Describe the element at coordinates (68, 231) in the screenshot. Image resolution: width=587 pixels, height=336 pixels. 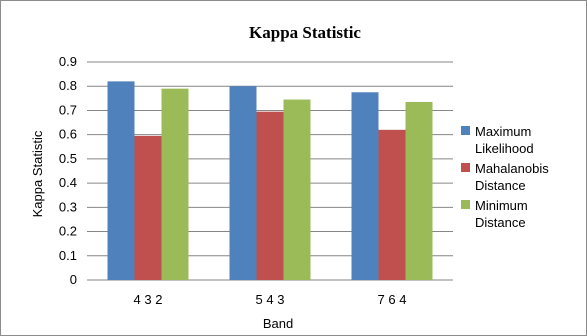
I see `y-tick-label: 0.2` at that location.